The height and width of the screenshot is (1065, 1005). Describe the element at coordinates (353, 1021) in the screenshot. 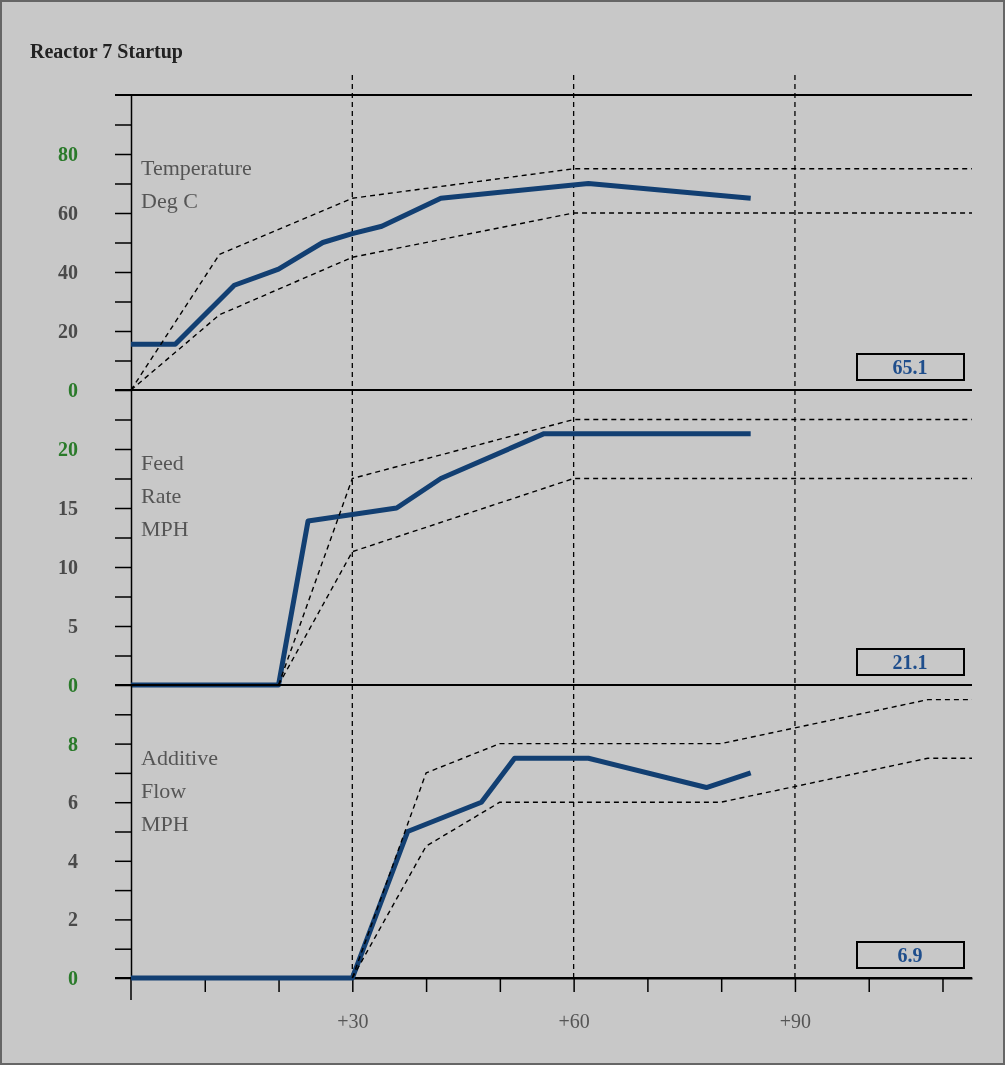

I see `x-tick-label: +30` at that location.